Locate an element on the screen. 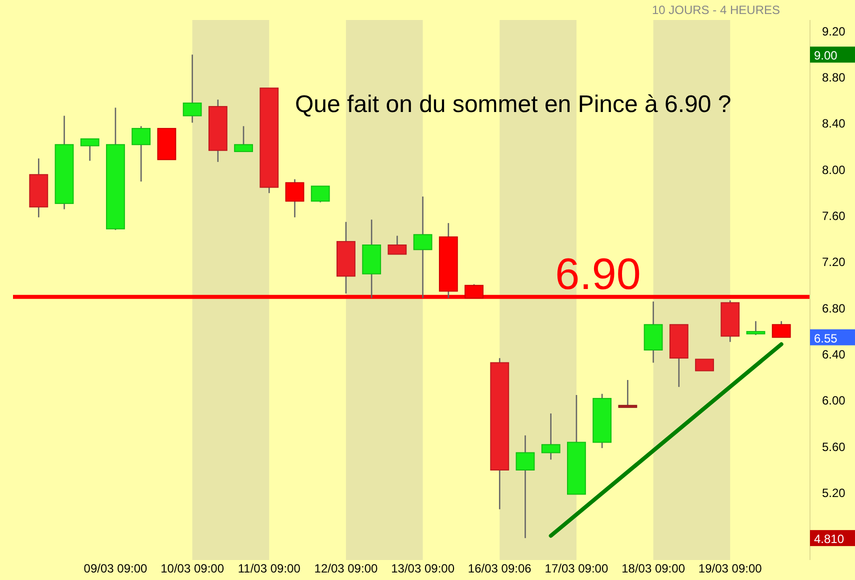 This screenshot has height=580, width=855. y-tick-label: 5.60 is located at coordinates (834, 447).